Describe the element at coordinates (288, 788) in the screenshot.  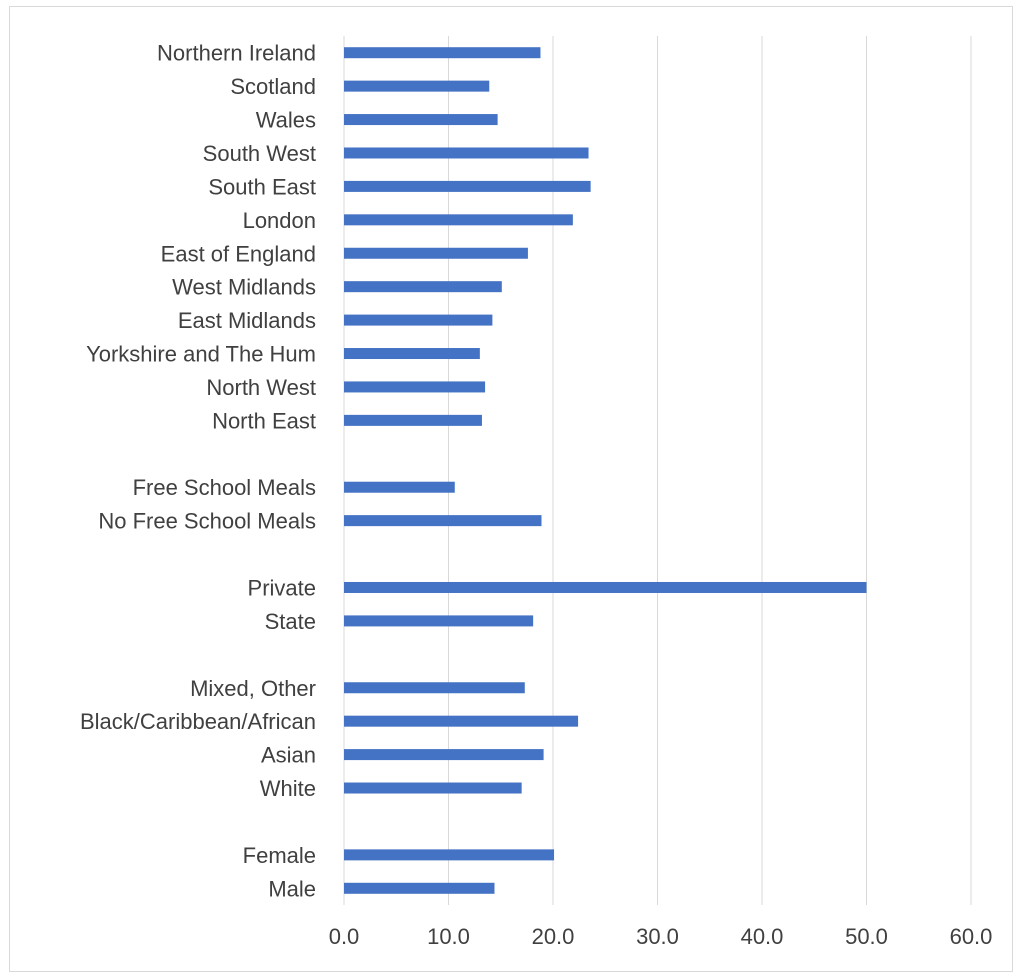
I see `category-label: White` at that location.